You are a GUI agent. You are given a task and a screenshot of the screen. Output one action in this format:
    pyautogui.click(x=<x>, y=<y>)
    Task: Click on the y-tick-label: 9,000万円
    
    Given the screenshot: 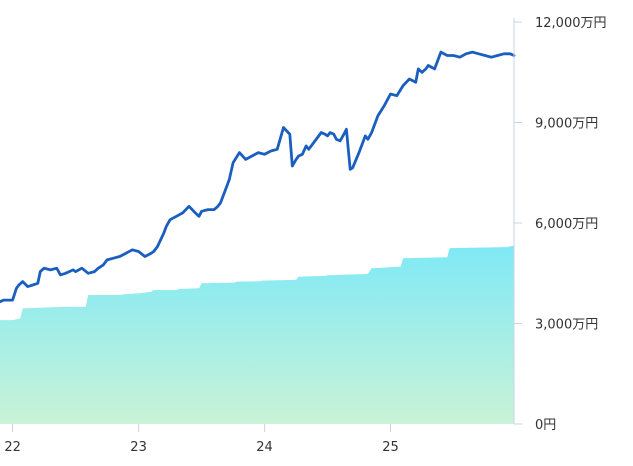 What is the action you would take?
    pyautogui.click(x=566, y=124)
    